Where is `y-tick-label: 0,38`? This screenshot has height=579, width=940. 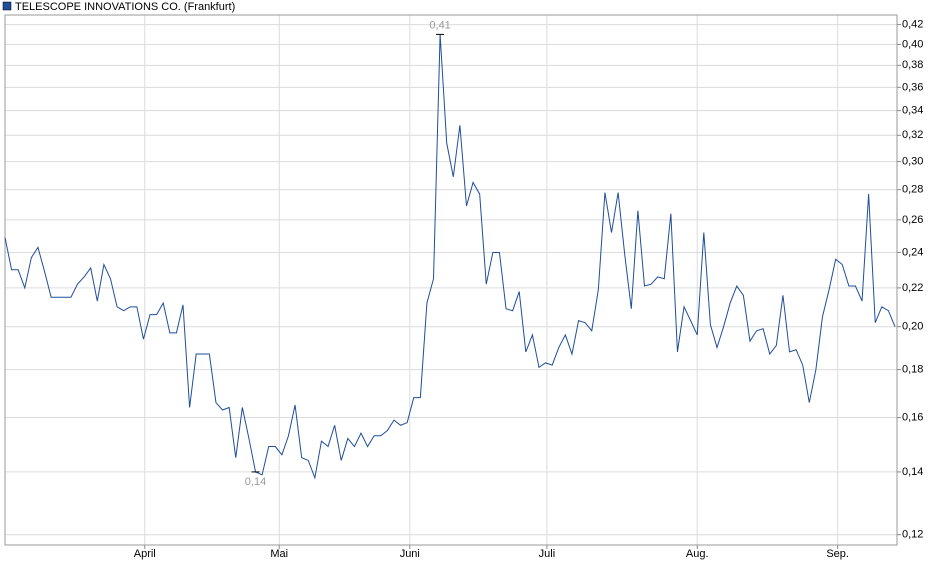 y-tick-label: 0,38 is located at coordinates (912, 65).